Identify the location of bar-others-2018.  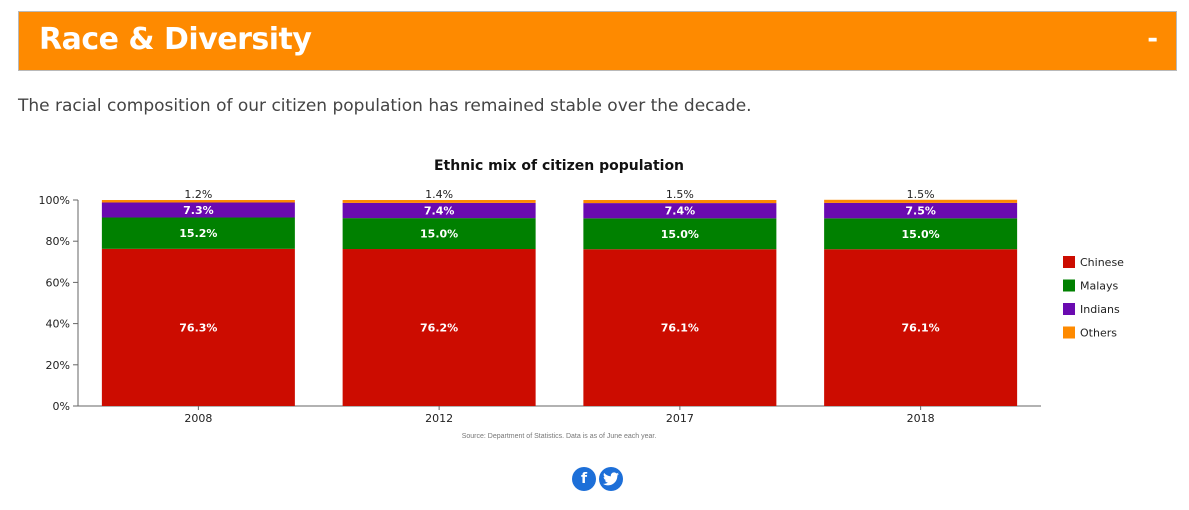
(921, 201).